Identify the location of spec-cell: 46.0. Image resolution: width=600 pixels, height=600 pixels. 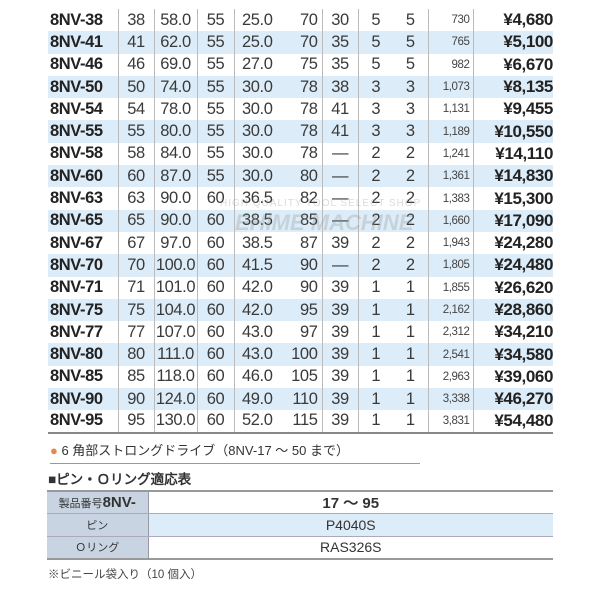
(257, 376).